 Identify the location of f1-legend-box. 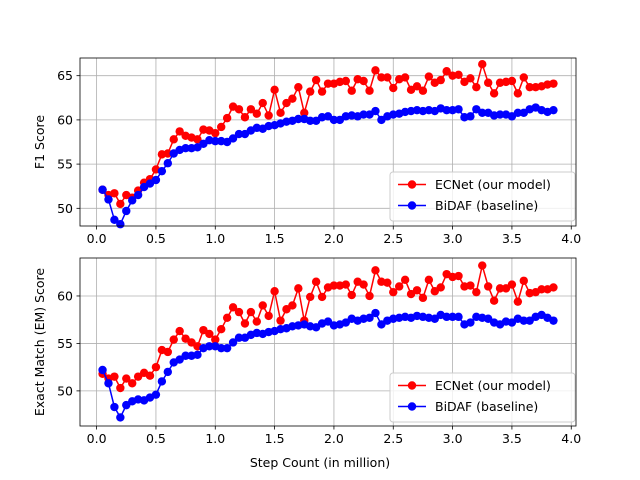
(482, 196).